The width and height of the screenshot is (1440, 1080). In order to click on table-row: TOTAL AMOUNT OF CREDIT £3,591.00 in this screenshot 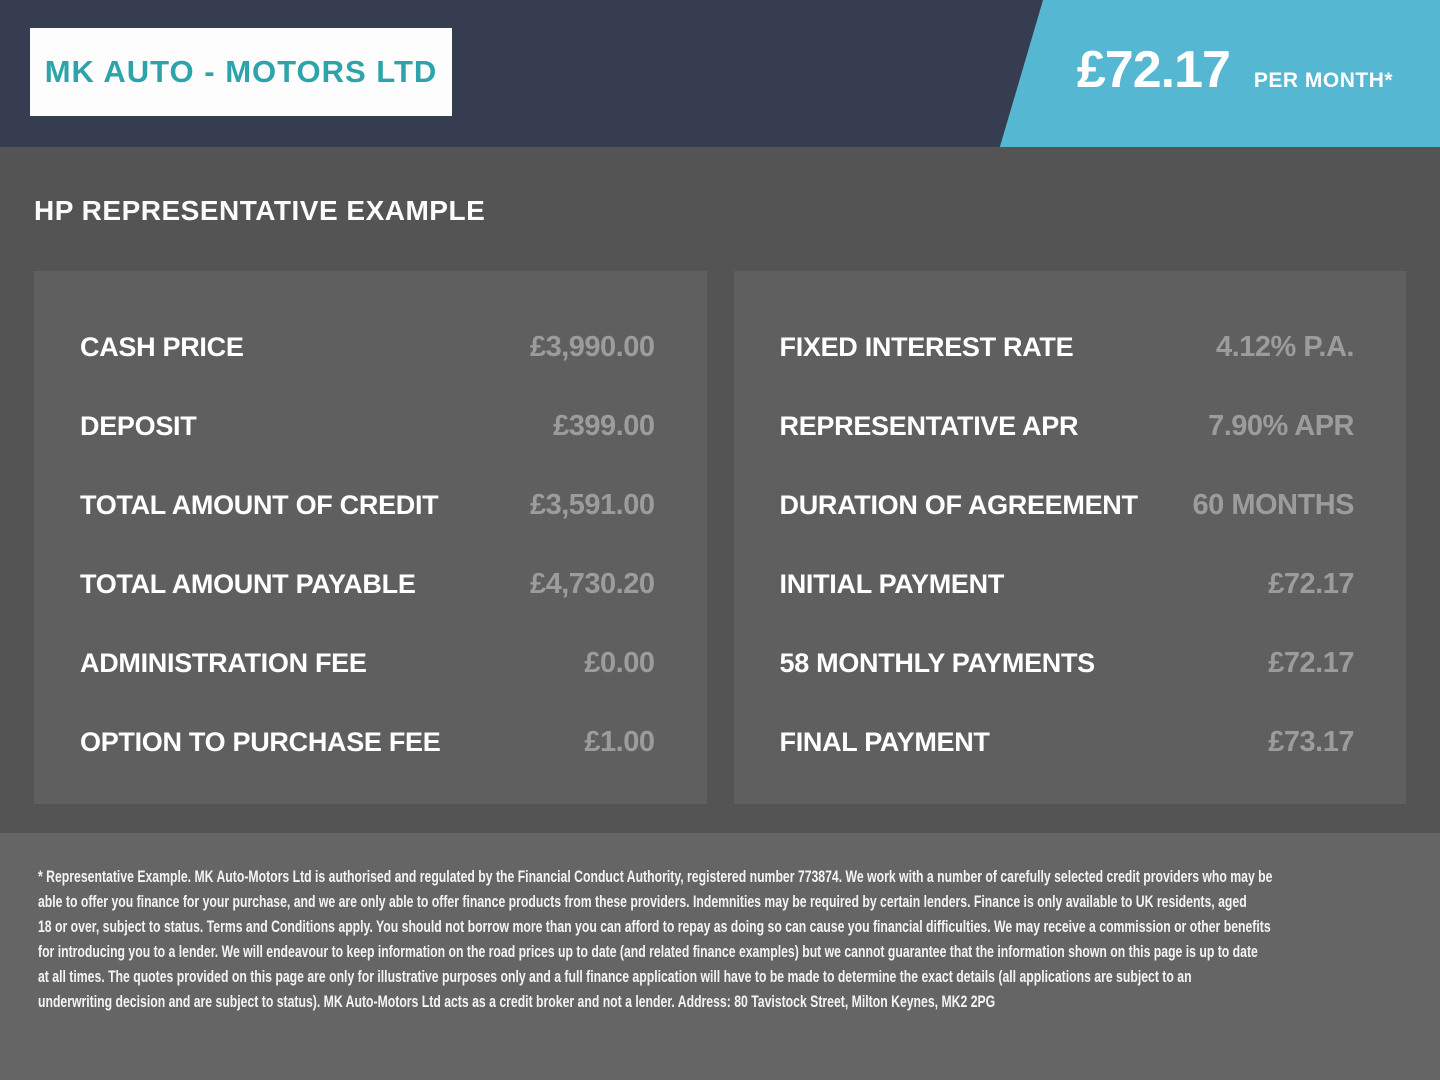, I will do `click(367, 505)`.